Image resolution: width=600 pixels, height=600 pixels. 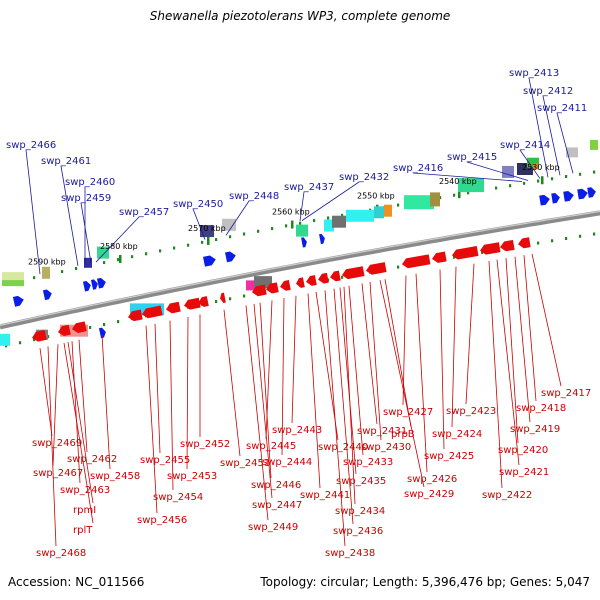 I want to click on bottom-gene-label: swp_2426, so click(x=432, y=479).